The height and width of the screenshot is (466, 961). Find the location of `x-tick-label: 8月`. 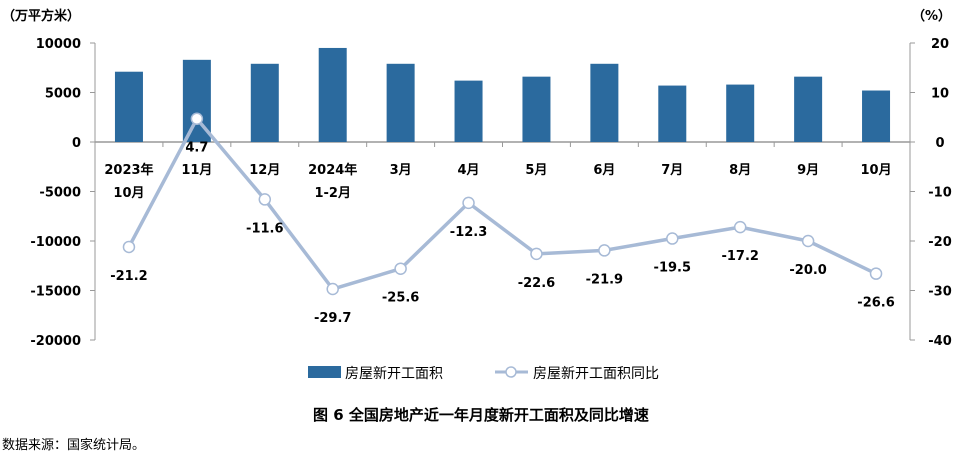

x-tick-label: 8月 is located at coordinates (740, 170).